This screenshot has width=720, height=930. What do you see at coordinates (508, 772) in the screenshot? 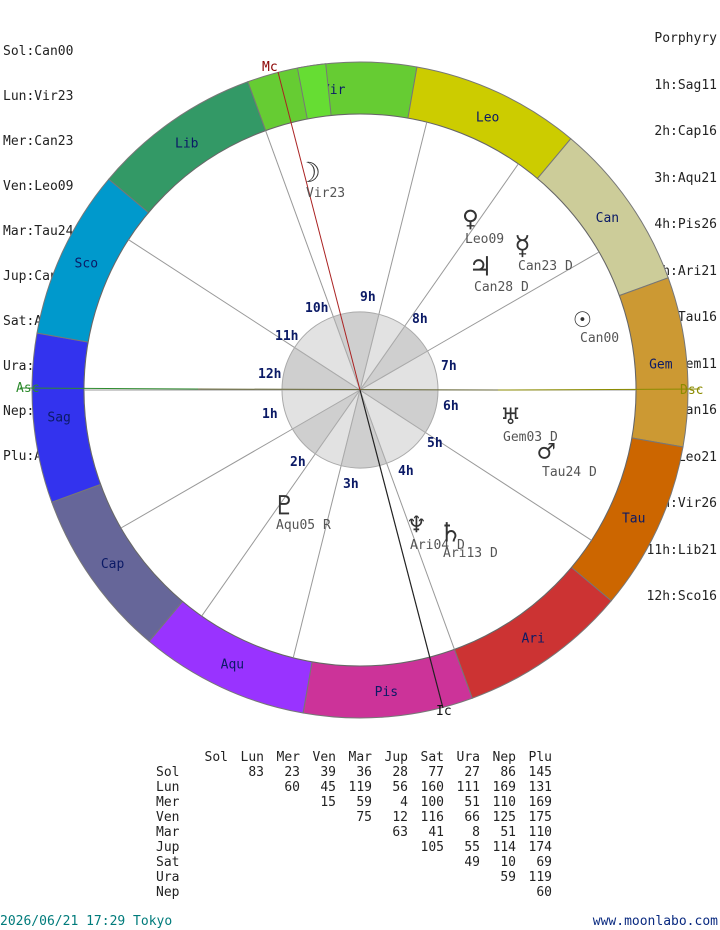
I see `aspect-cell: 86` at bounding box center [508, 772].